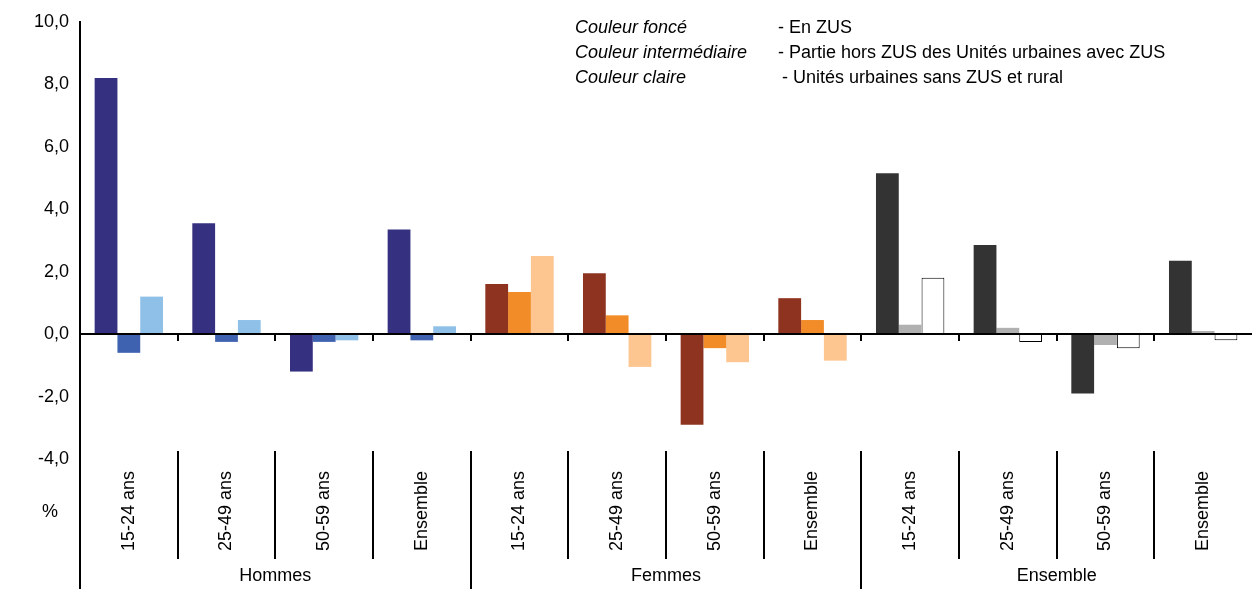  What do you see at coordinates (923, 76) in the screenshot?
I see `annotation: - Unités urbaines sans ZUS et rural` at bounding box center [923, 76].